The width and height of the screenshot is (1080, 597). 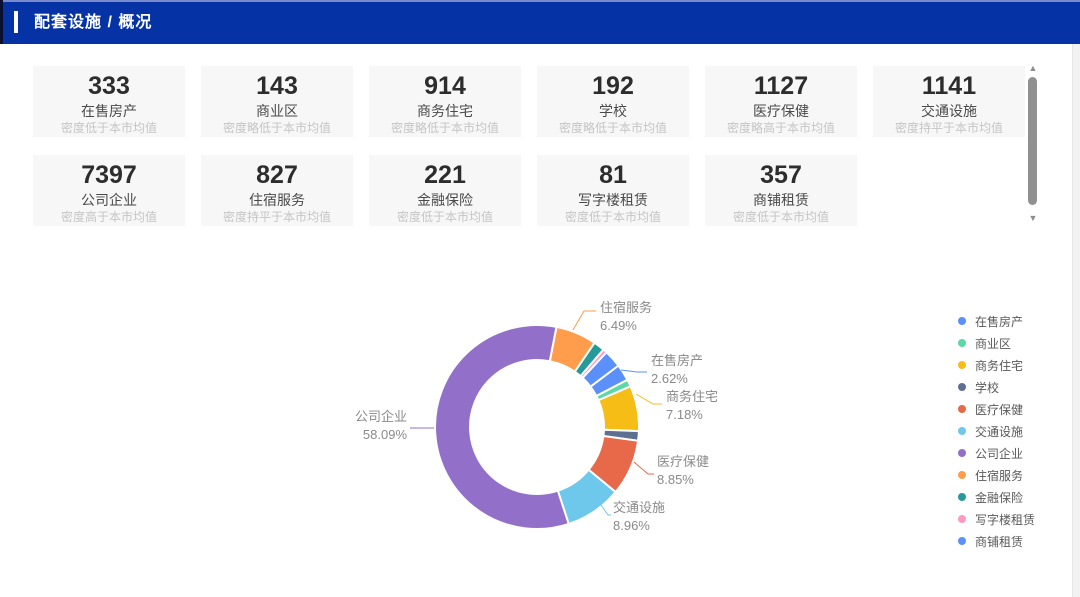 What do you see at coordinates (780, 128) in the screenshot?
I see `stat-note: 密度略高于本市均值` at bounding box center [780, 128].